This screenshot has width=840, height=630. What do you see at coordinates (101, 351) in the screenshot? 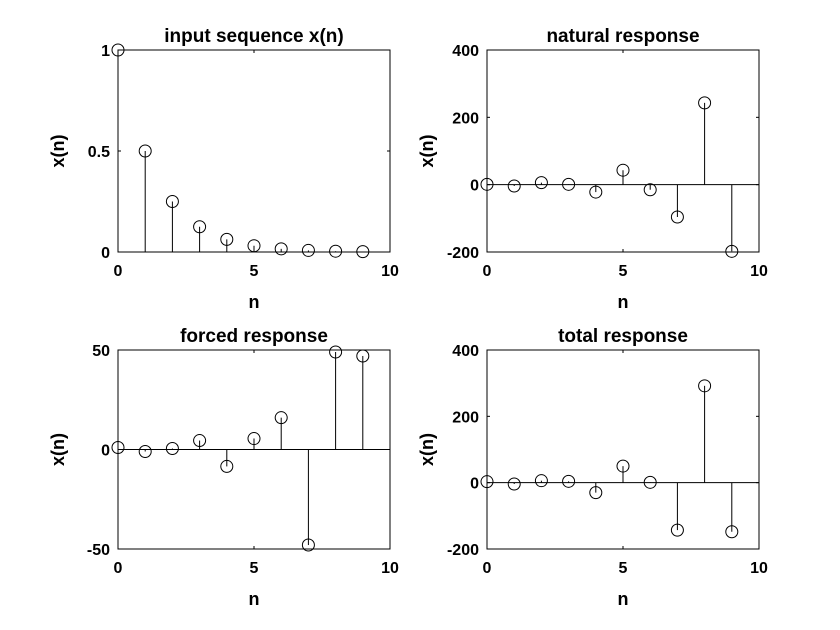
I see `y-tick-label: 50` at bounding box center [101, 351].